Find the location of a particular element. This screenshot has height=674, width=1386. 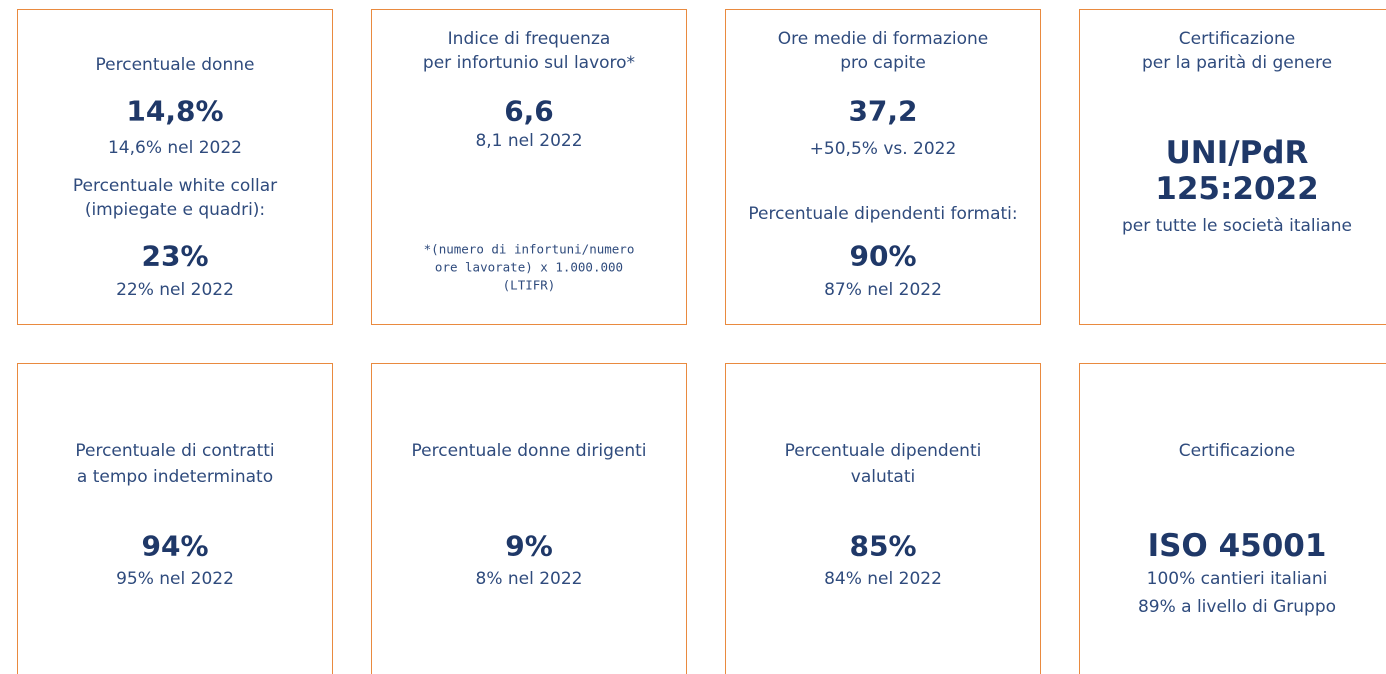

kpi-note: 89% a livello di Gruppo is located at coordinates (1237, 607).